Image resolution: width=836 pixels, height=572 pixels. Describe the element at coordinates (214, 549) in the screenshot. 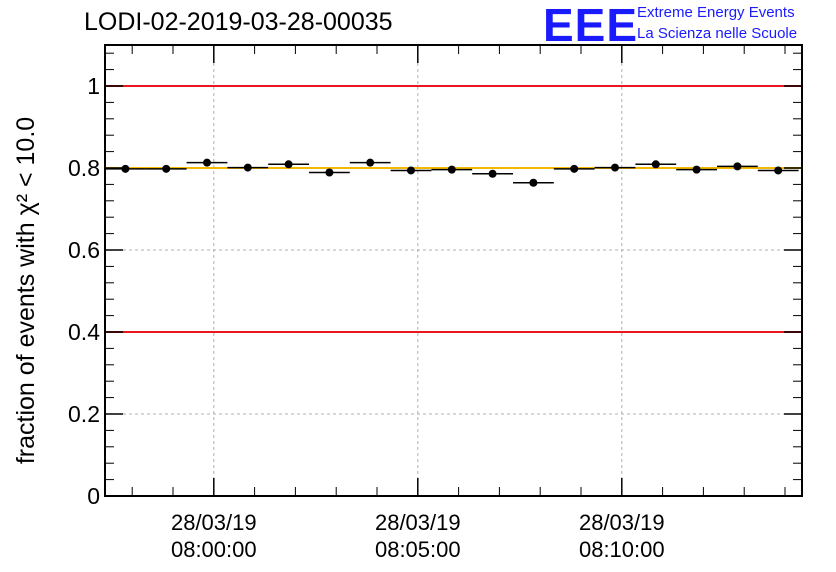

I see `x-tick-label-time: 08:00:00` at that location.